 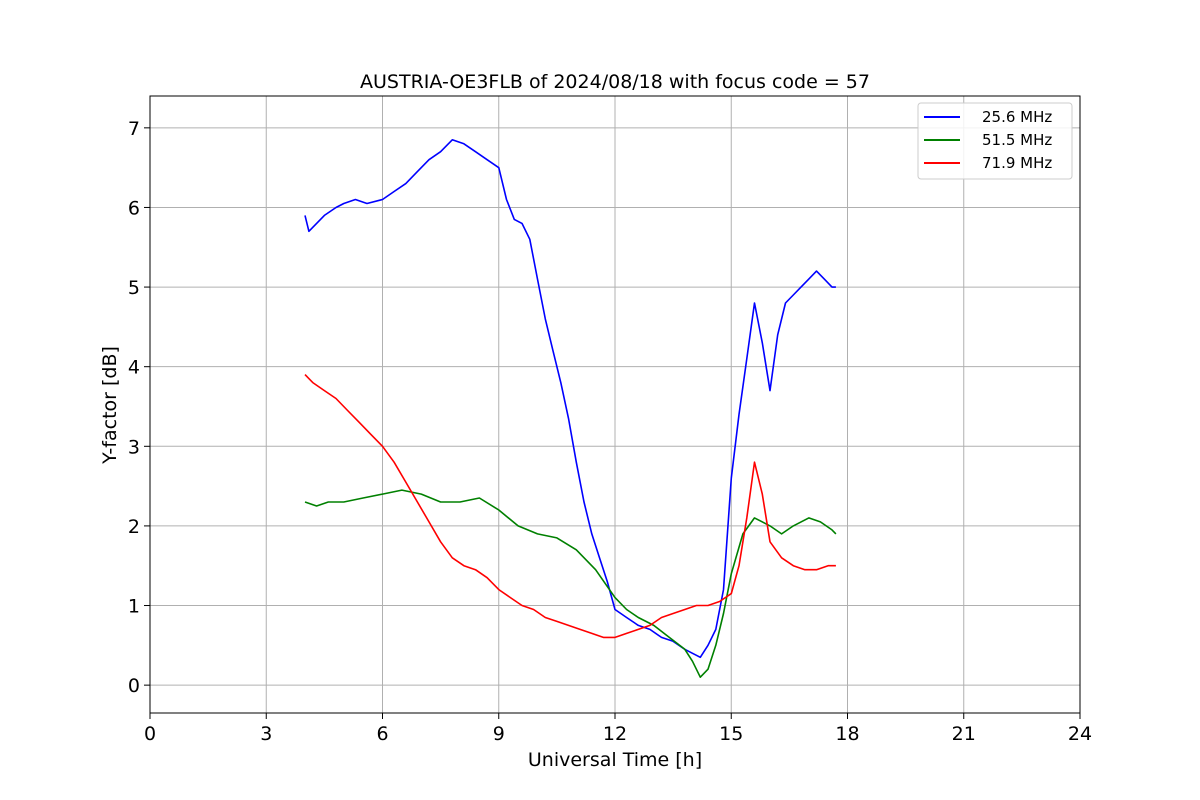 What do you see at coordinates (150, 734) in the screenshot?
I see `x-tick-label: 0` at bounding box center [150, 734].